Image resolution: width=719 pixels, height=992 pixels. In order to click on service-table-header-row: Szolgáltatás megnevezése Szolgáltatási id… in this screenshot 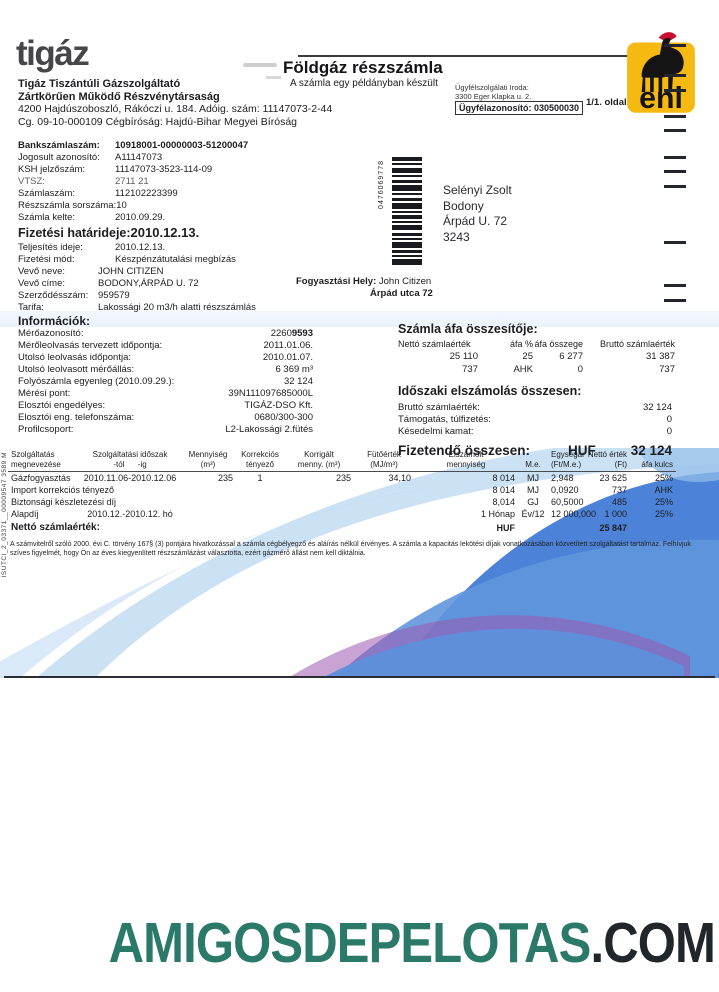, I will do `click(342, 461)`.